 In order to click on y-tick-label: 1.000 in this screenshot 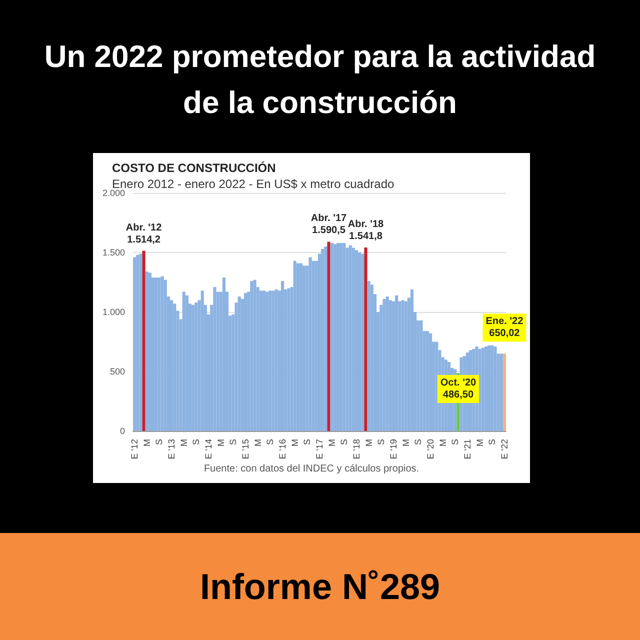, I will do `click(113, 312)`.